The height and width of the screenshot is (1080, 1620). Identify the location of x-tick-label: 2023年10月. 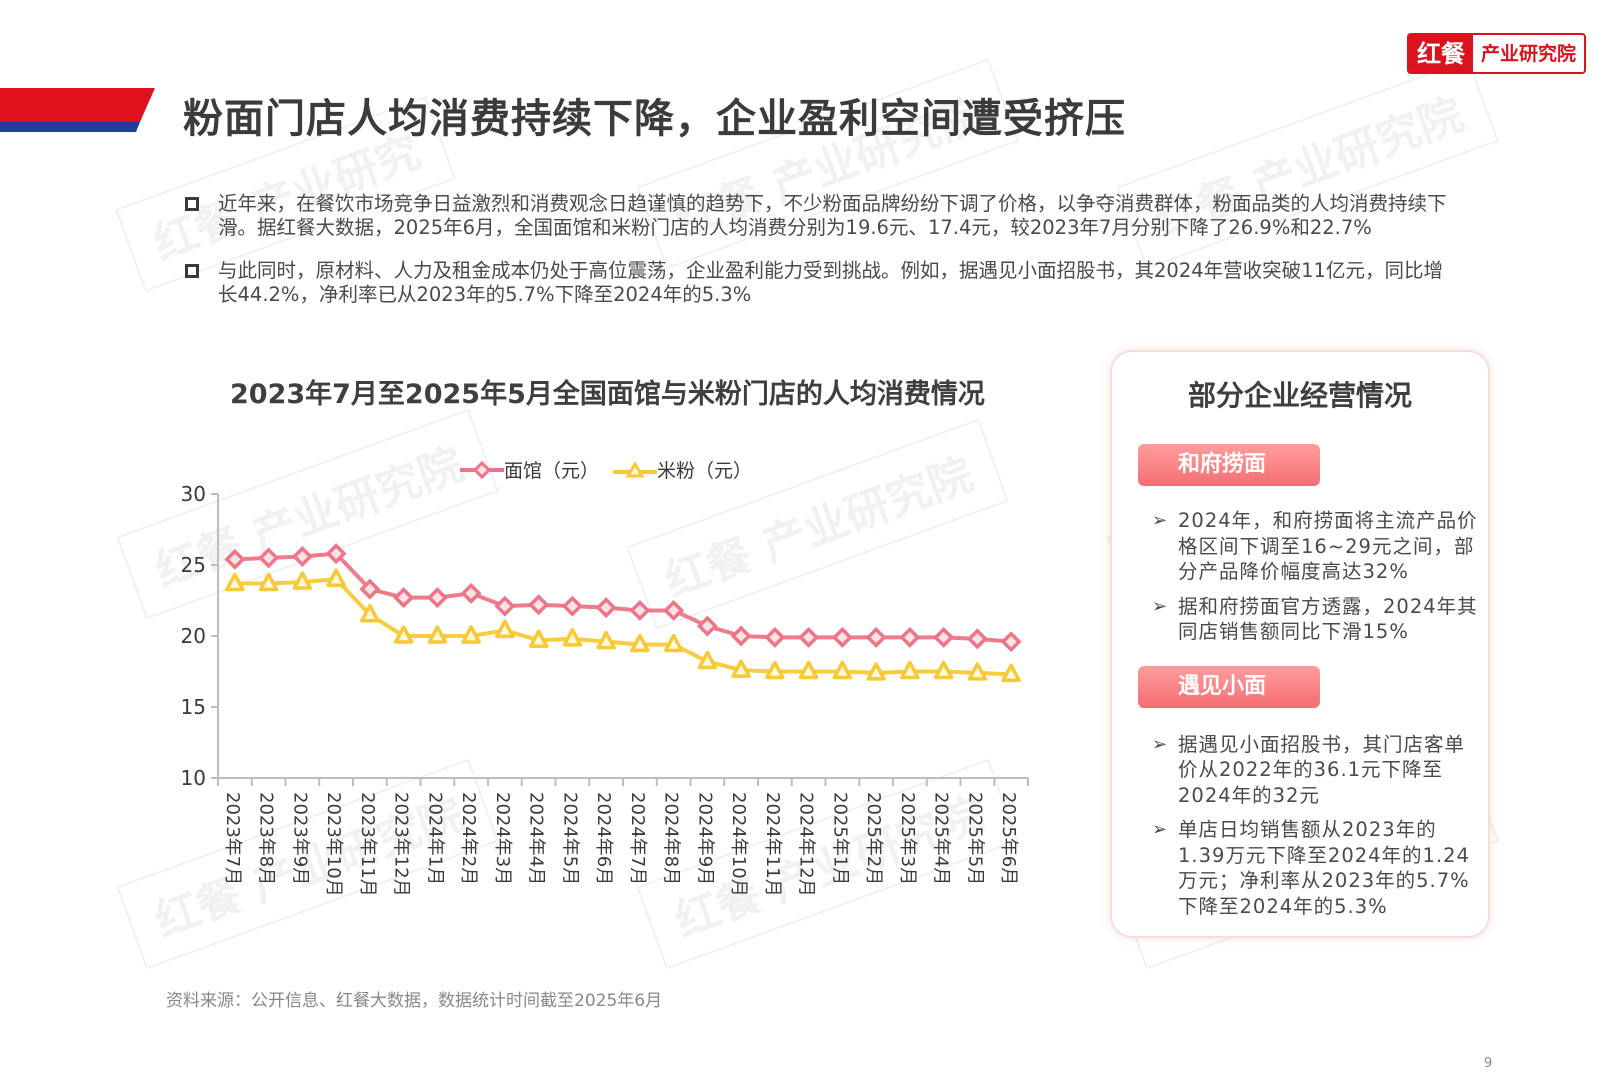
(333, 844).